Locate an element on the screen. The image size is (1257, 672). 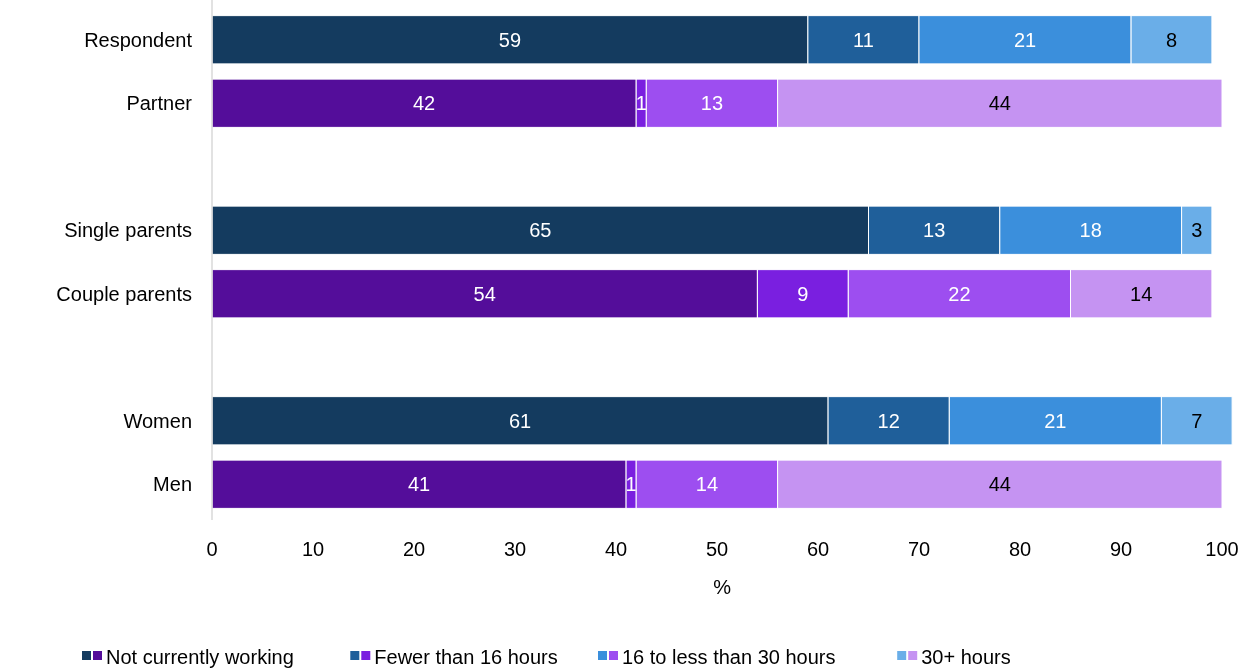
x-tick-label: 0 is located at coordinates (212, 549).